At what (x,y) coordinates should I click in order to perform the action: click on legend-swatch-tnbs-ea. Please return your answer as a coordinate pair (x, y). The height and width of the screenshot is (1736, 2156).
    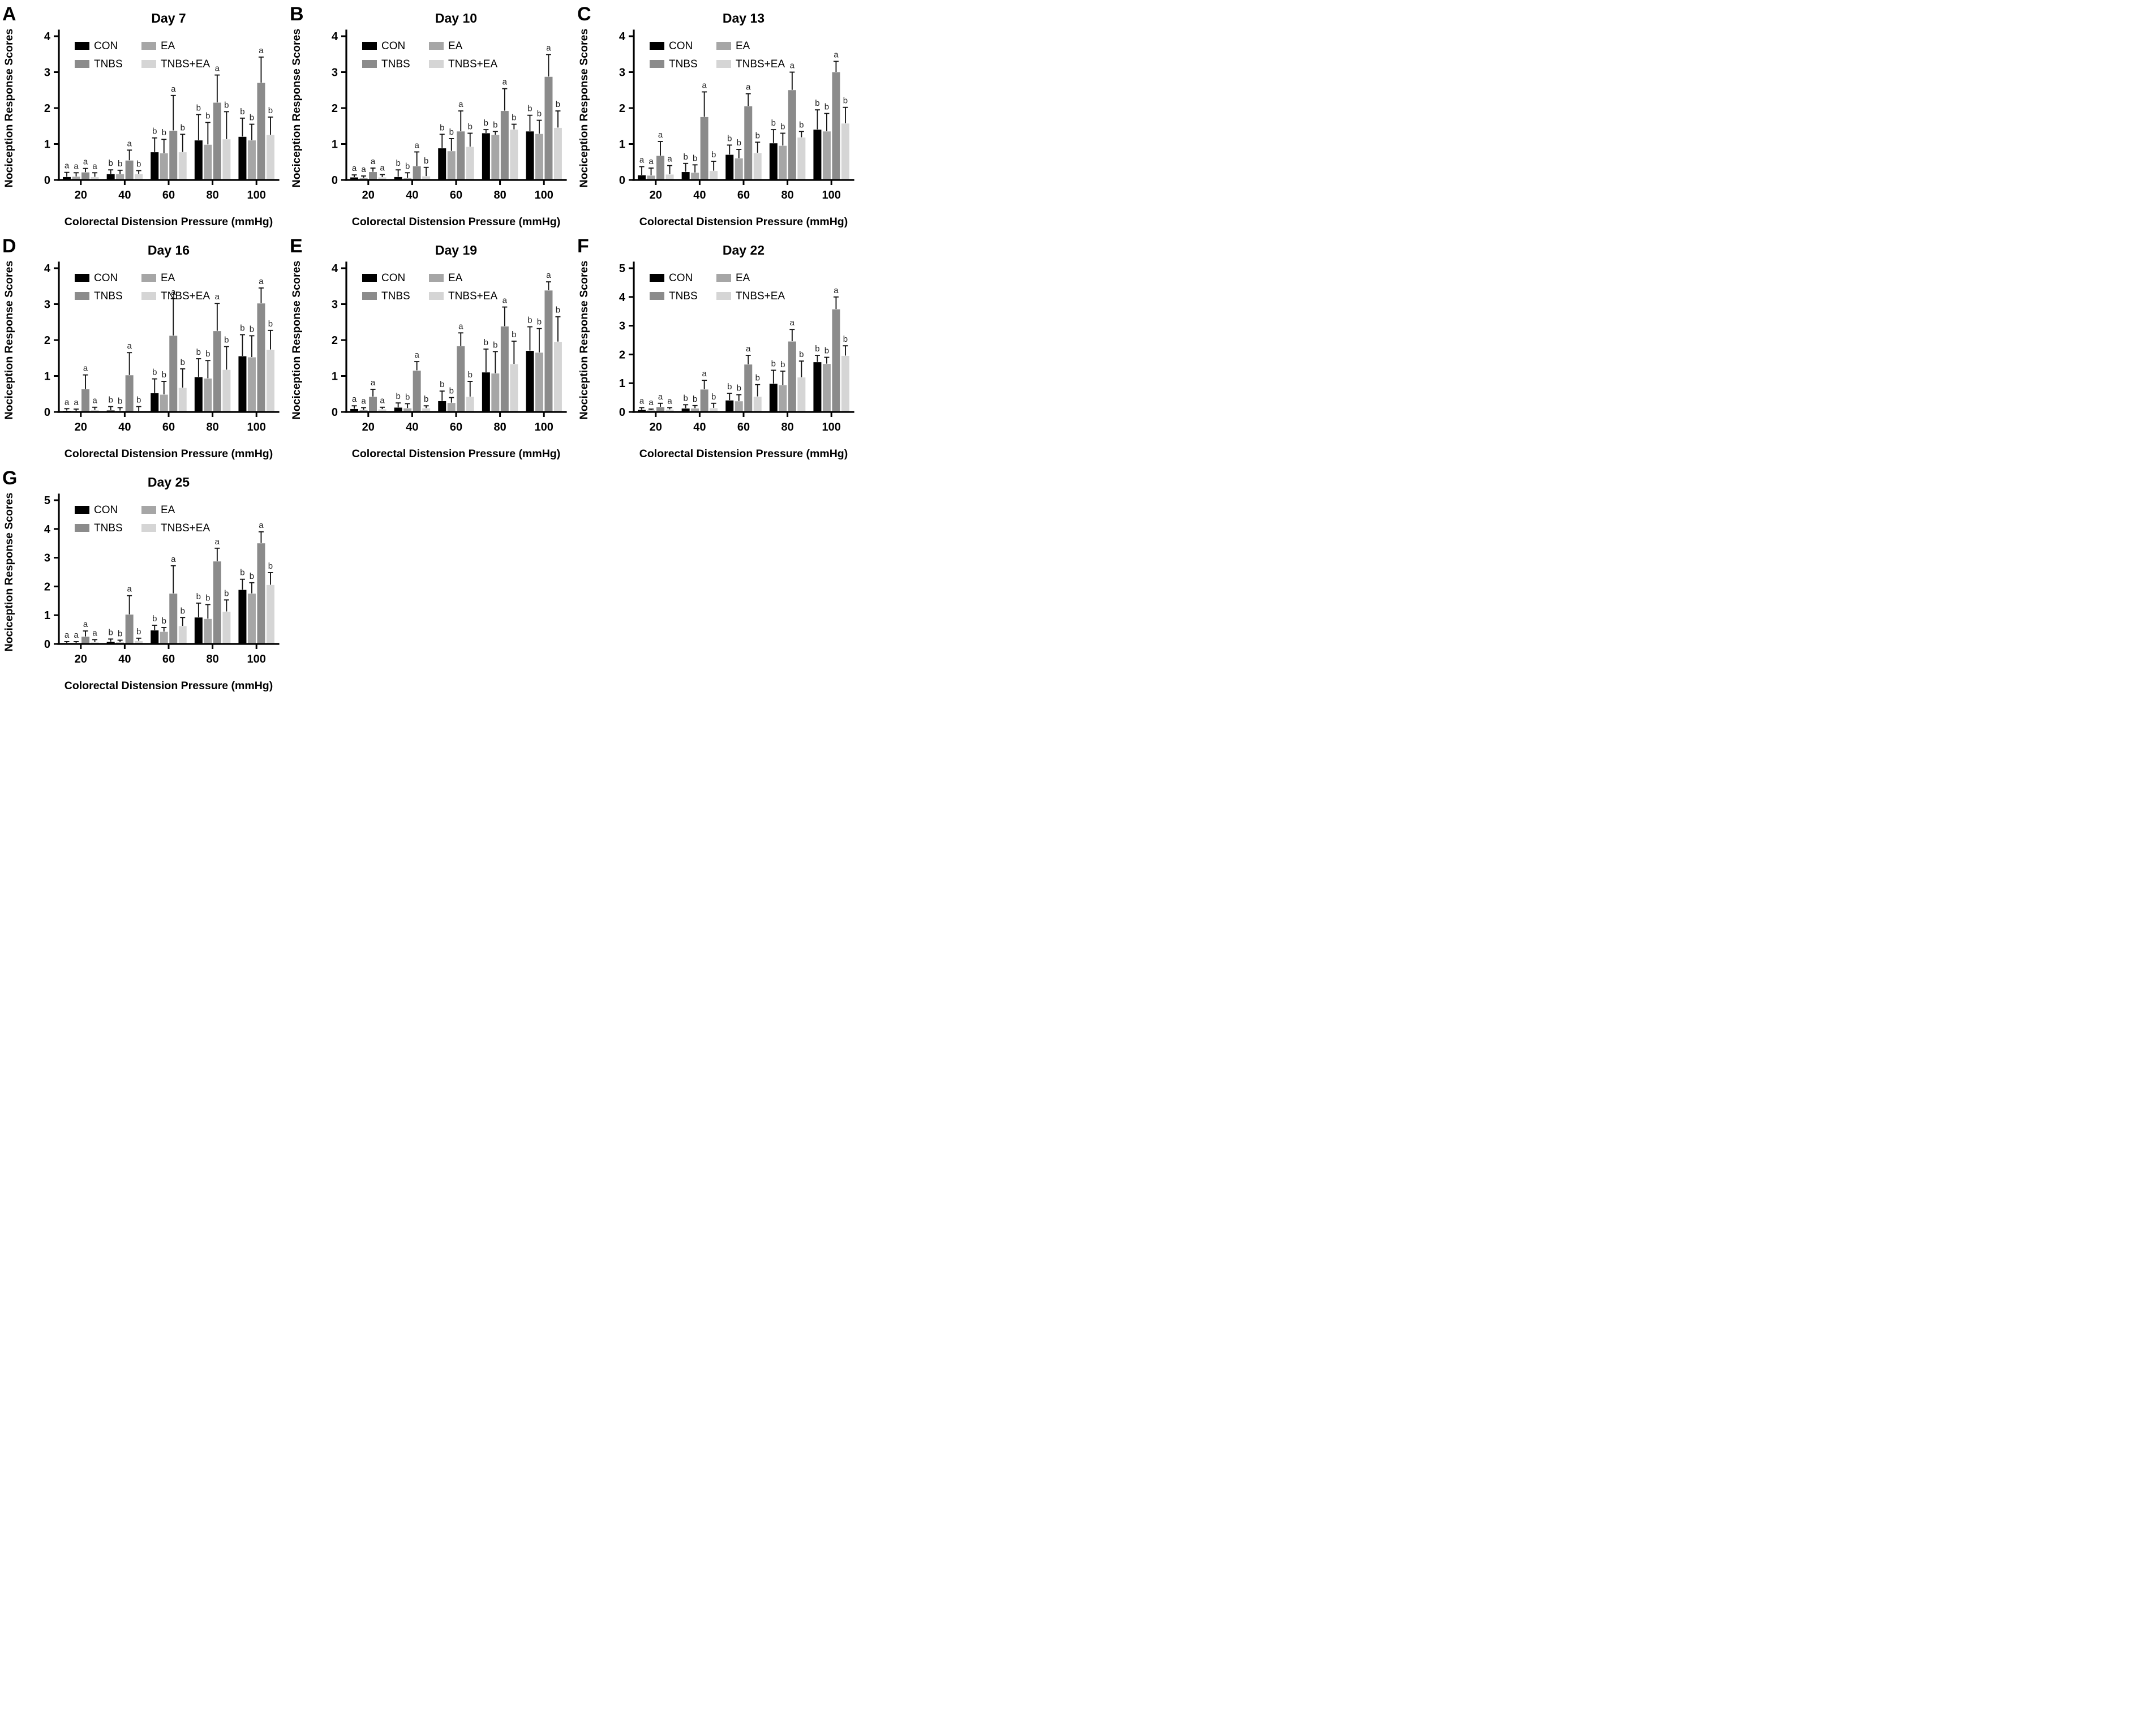
    Looking at the image, I should click on (723, 296).